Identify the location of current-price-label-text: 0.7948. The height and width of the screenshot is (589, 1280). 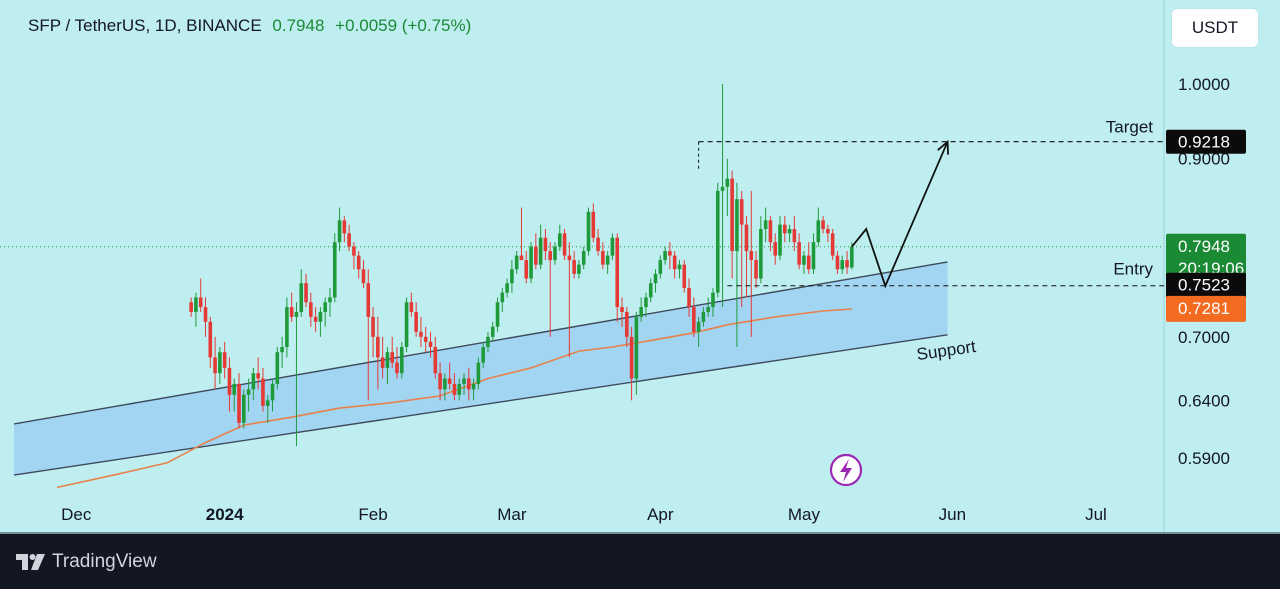
(1204, 246).